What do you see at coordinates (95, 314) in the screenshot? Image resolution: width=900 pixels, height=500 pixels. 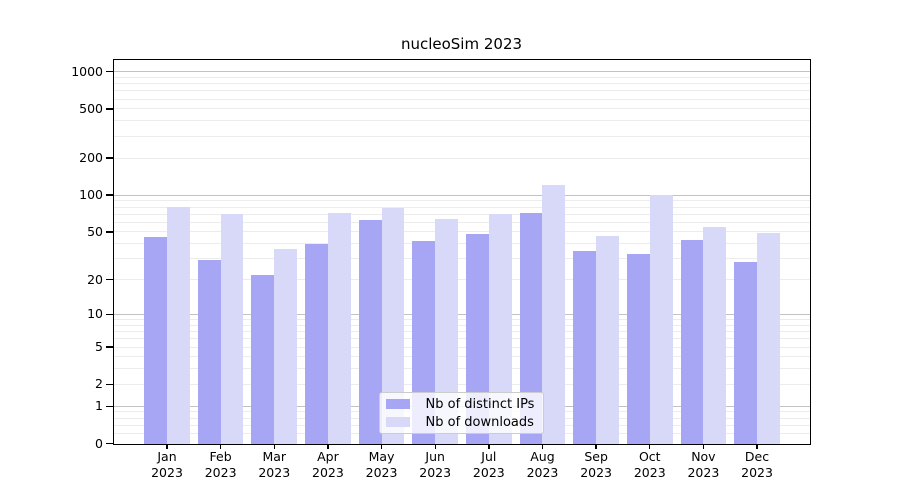 I see `y-tick-label: 10` at bounding box center [95, 314].